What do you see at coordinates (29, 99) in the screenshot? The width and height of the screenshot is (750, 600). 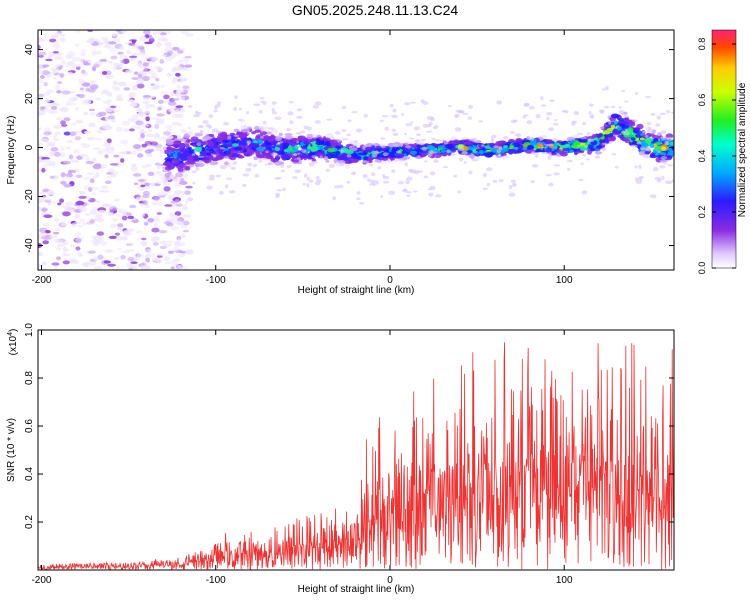 I see `spectrogram-ytick-label: 20` at bounding box center [29, 99].